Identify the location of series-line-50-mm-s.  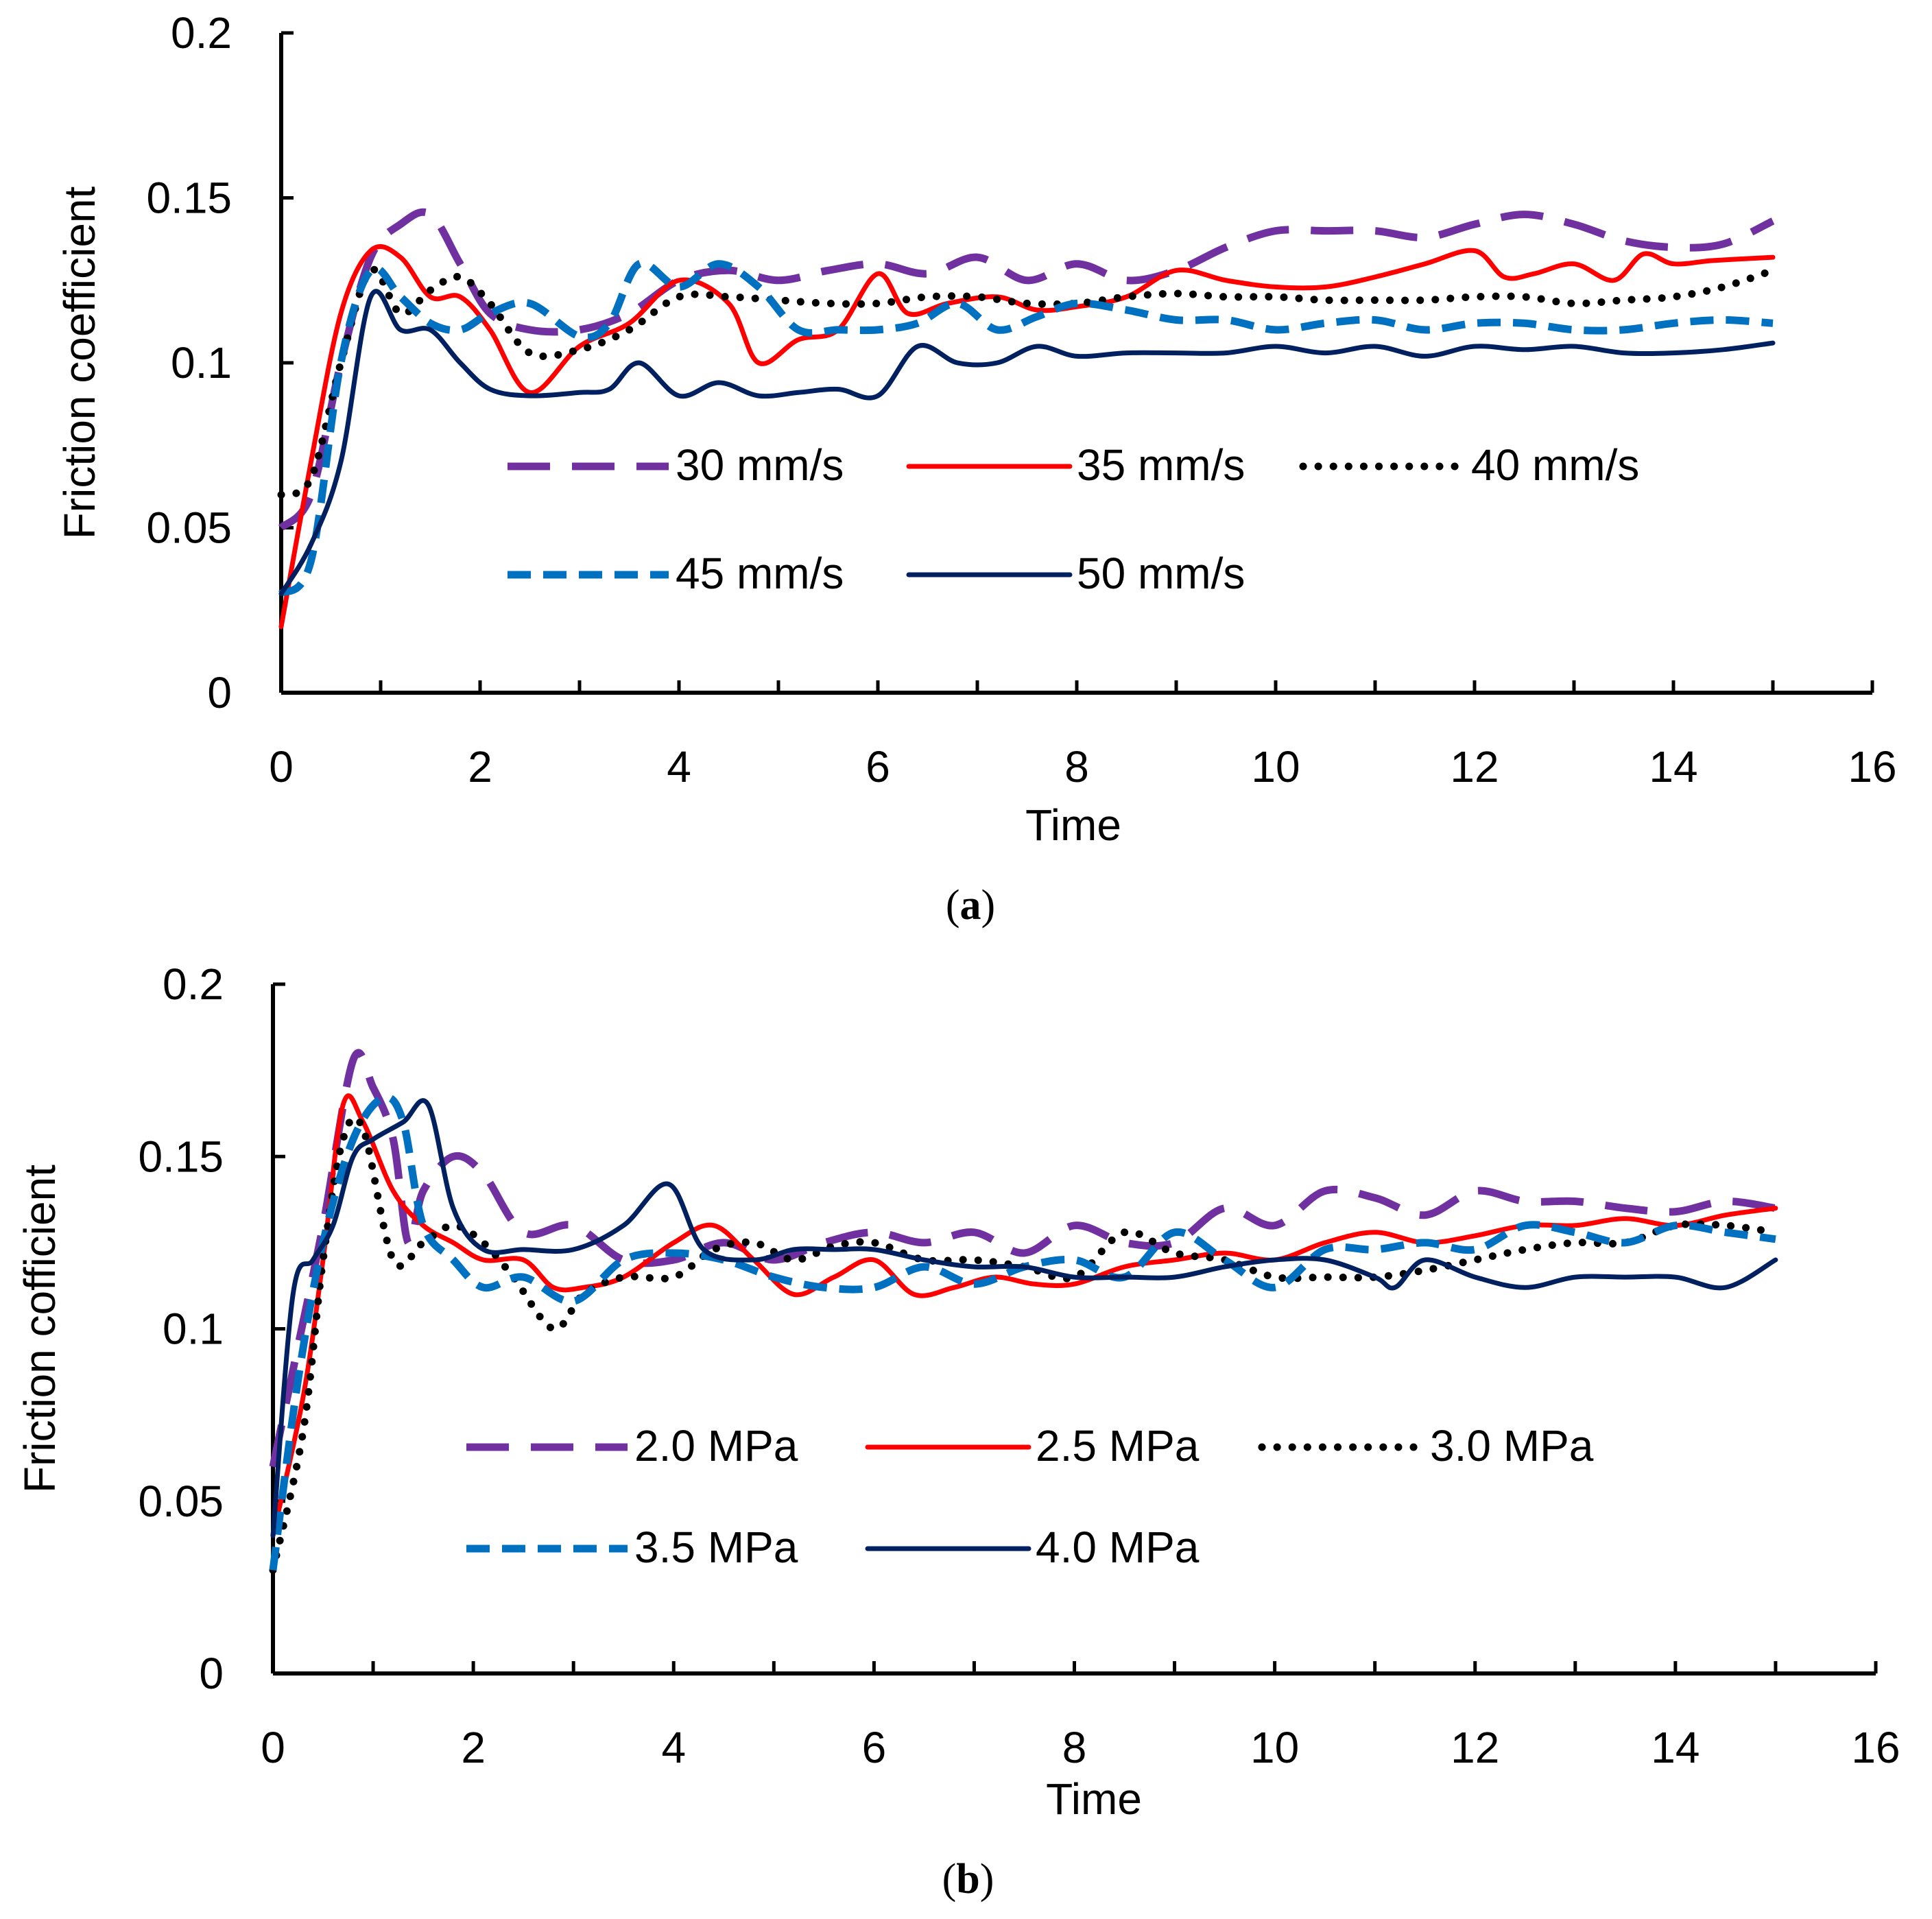
(1027, 443).